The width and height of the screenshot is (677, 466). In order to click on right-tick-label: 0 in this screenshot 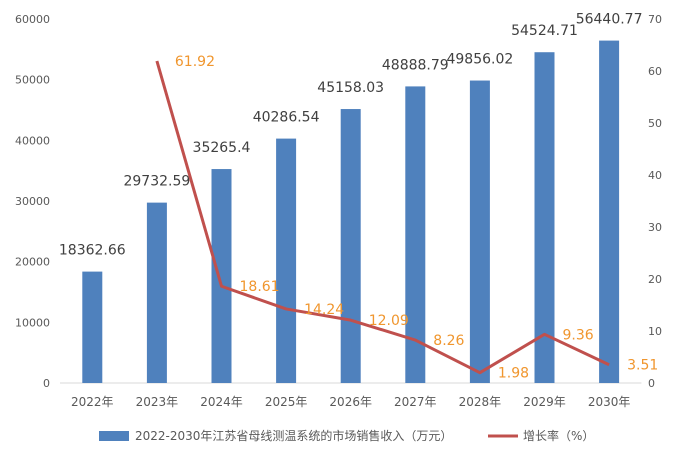, I will do `click(651, 383)`.